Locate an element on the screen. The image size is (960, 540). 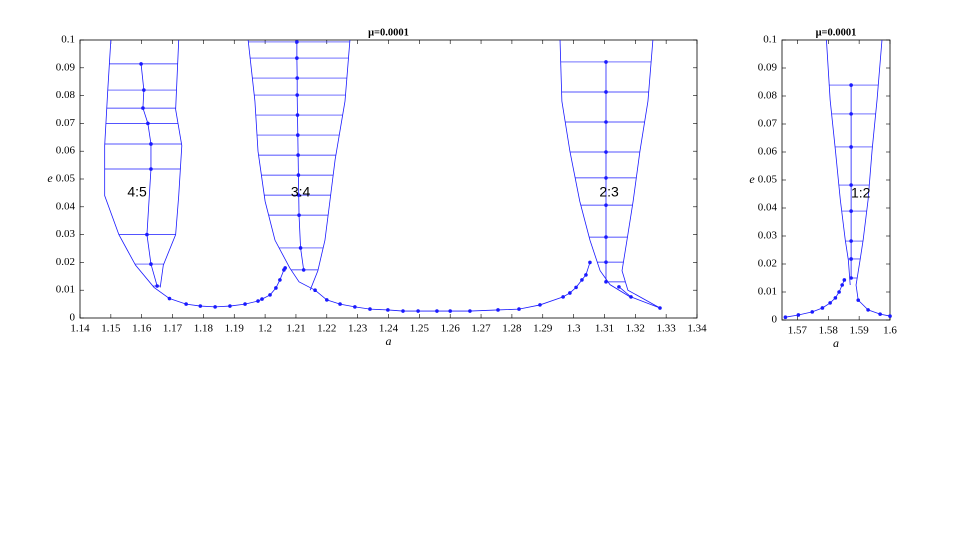
x-tick-label: 1.29 is located at coordinates (543, 329).